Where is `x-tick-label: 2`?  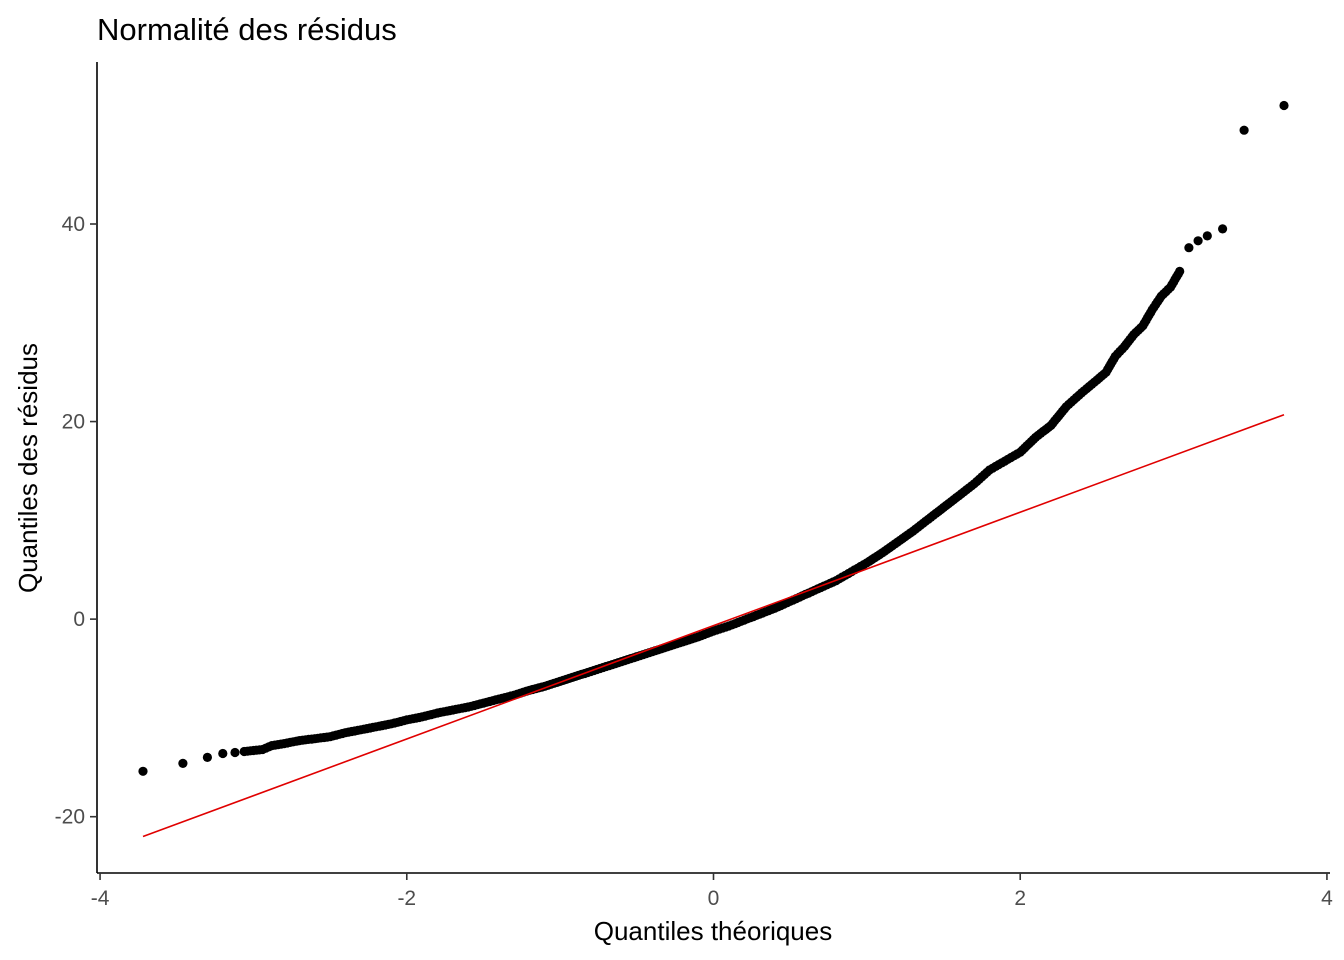 x-tick-label: 2 is located at coordinates (1020, 898).